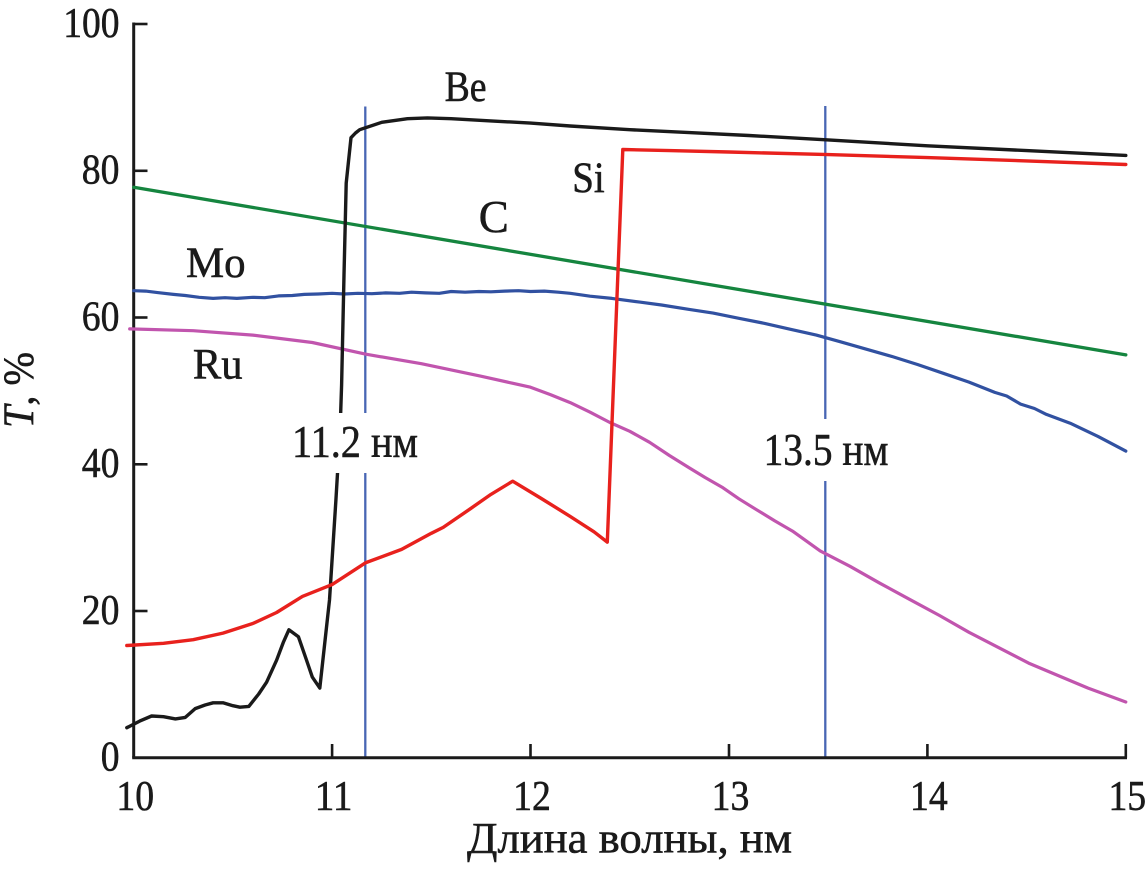 The image size is (1146, 877). I want to click on svg-text: 13, so click(731, 796).